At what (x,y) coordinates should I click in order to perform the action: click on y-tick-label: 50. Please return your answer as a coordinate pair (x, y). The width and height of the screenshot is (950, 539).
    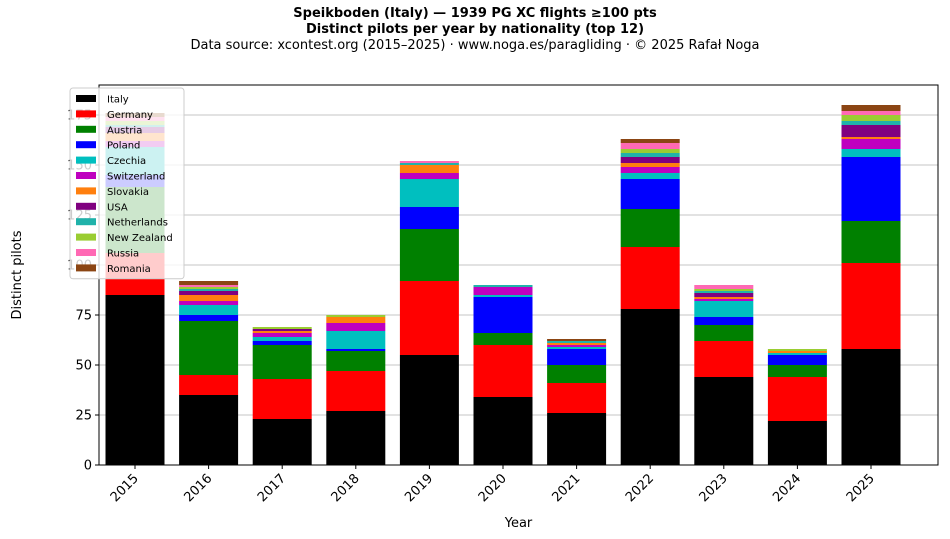
    Looking at the image, I should click on (83, 366).